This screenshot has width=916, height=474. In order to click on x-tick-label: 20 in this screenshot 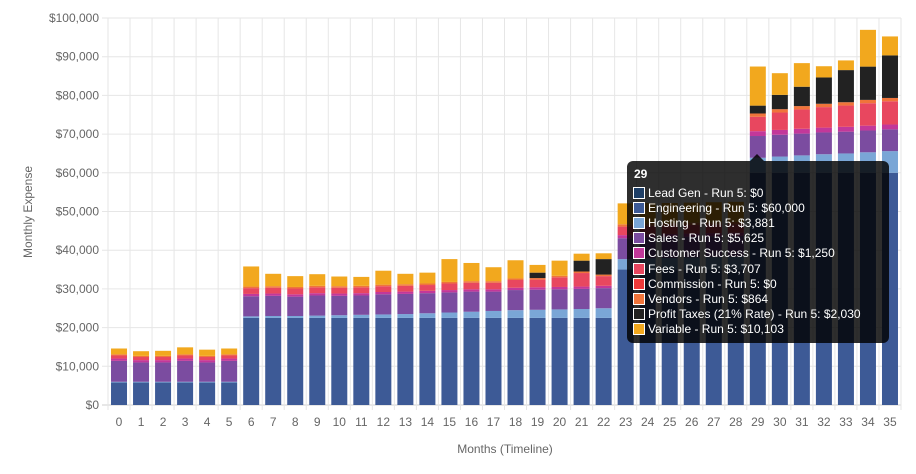, I will do `click(560, 422)`.